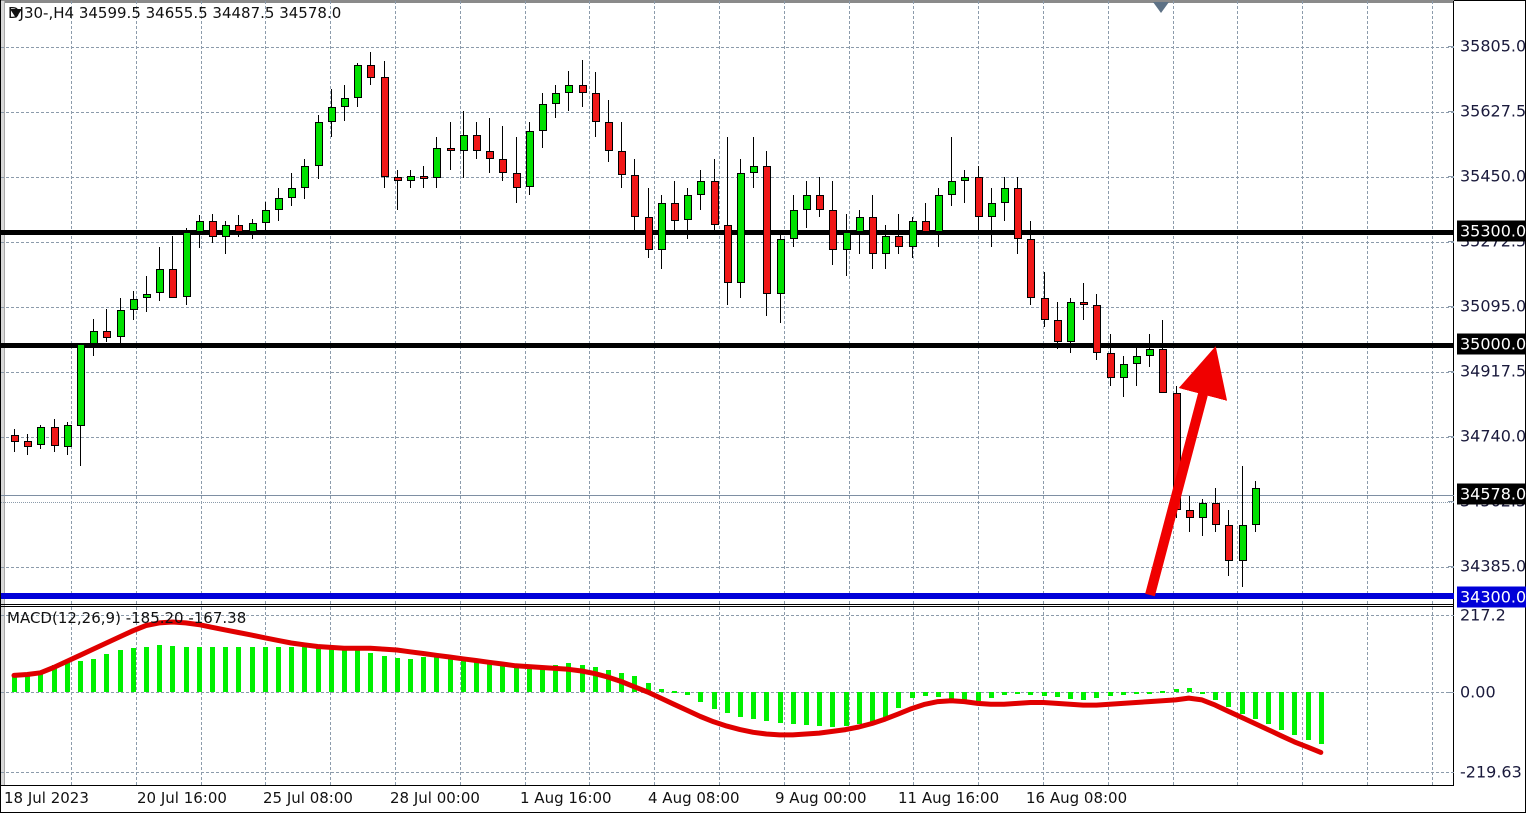 The width and height of the screenshot is (1526, 813). What do you see at coordinates (1478, 692) in the screenshot?
I see `macd-axis-label: 0.00` at bounding box center [1478, 692].